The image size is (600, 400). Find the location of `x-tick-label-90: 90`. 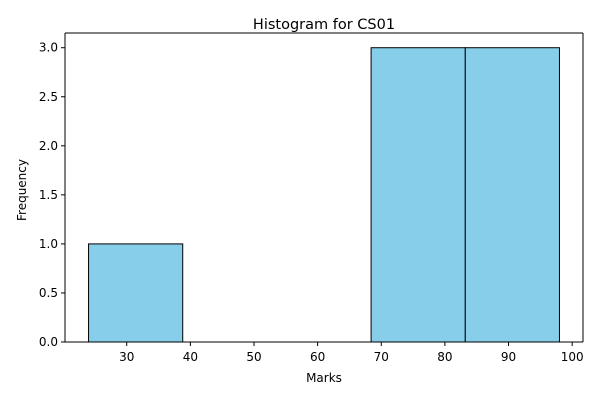

x-tick-label-90: 90 is located at coordinates (508, 357).